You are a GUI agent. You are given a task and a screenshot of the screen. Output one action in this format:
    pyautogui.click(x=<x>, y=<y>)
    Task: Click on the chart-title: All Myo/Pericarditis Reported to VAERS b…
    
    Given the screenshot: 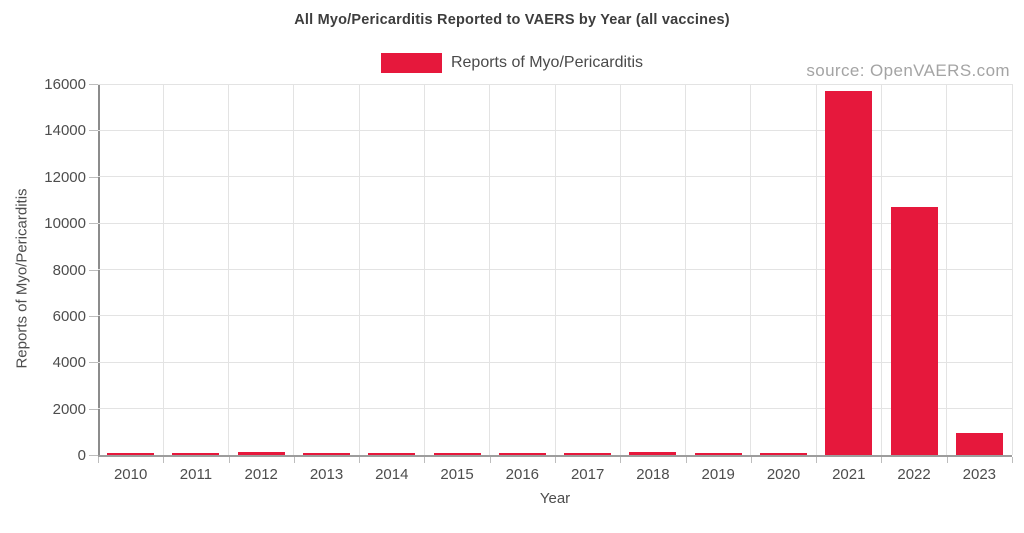 What is the action you would take?
    pyautogui.click(x=512, y=20)
    